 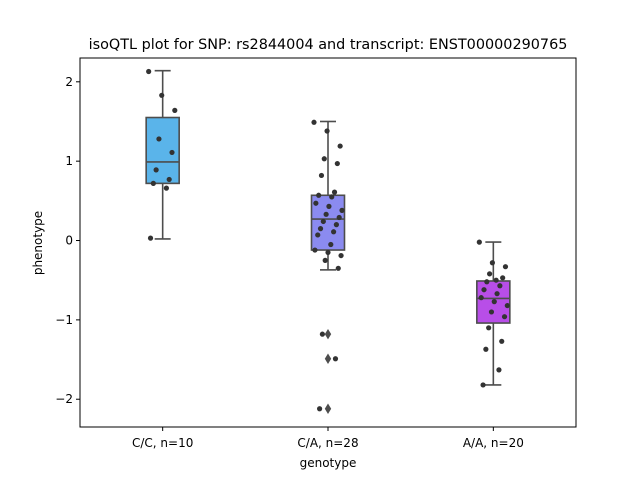 I want to click on y-tick-label: 1, so click(x=69, y=161).